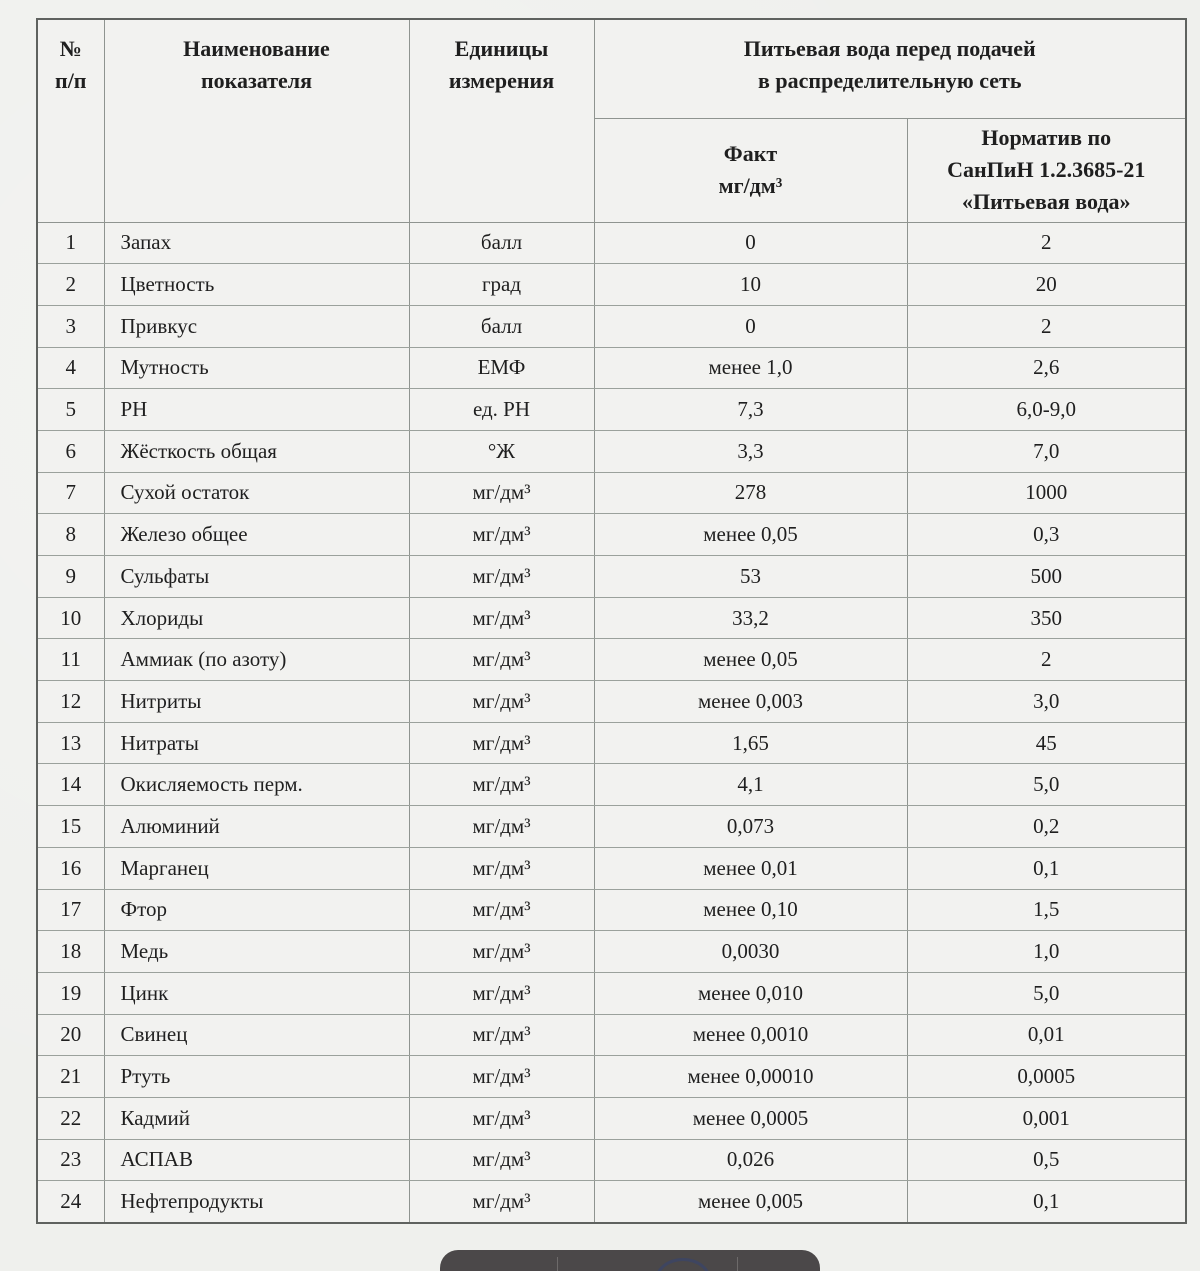 The height and width of the screenshot is (1271, 1200). Describe the element at coordinates (256, 618) in the screenshot. I see `cell-name: Хлориды` at that location.